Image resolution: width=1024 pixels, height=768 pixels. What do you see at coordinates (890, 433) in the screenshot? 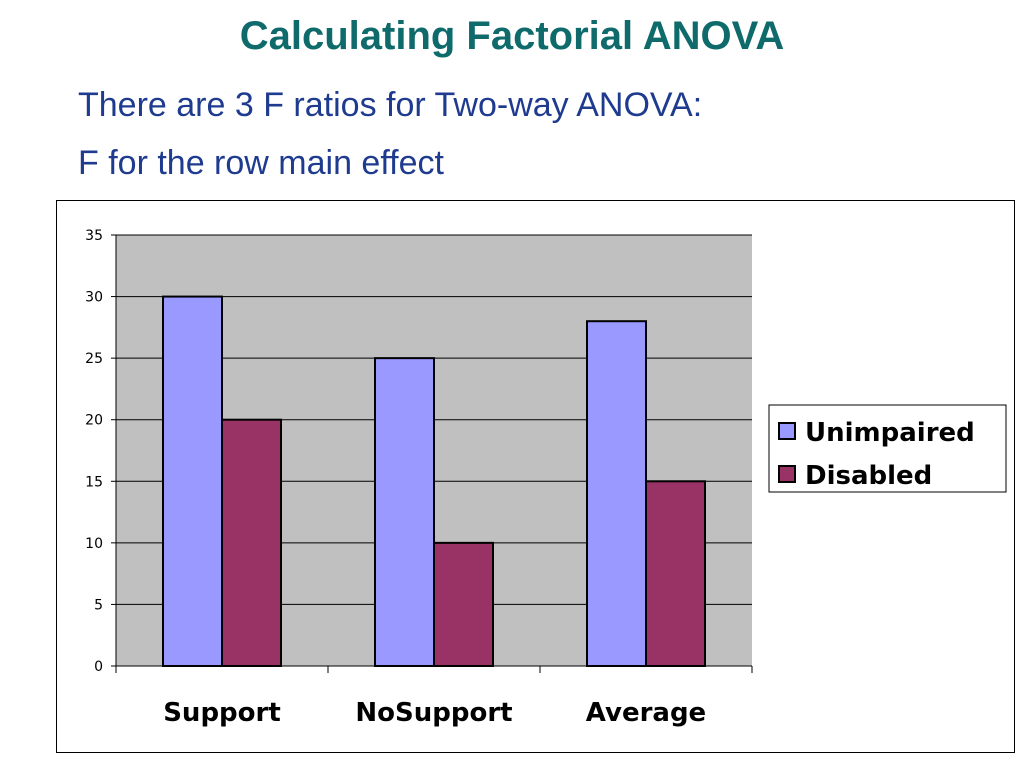
I see `legend-label-unimpaired: Unimpaired` at bounding box center [890, 433].